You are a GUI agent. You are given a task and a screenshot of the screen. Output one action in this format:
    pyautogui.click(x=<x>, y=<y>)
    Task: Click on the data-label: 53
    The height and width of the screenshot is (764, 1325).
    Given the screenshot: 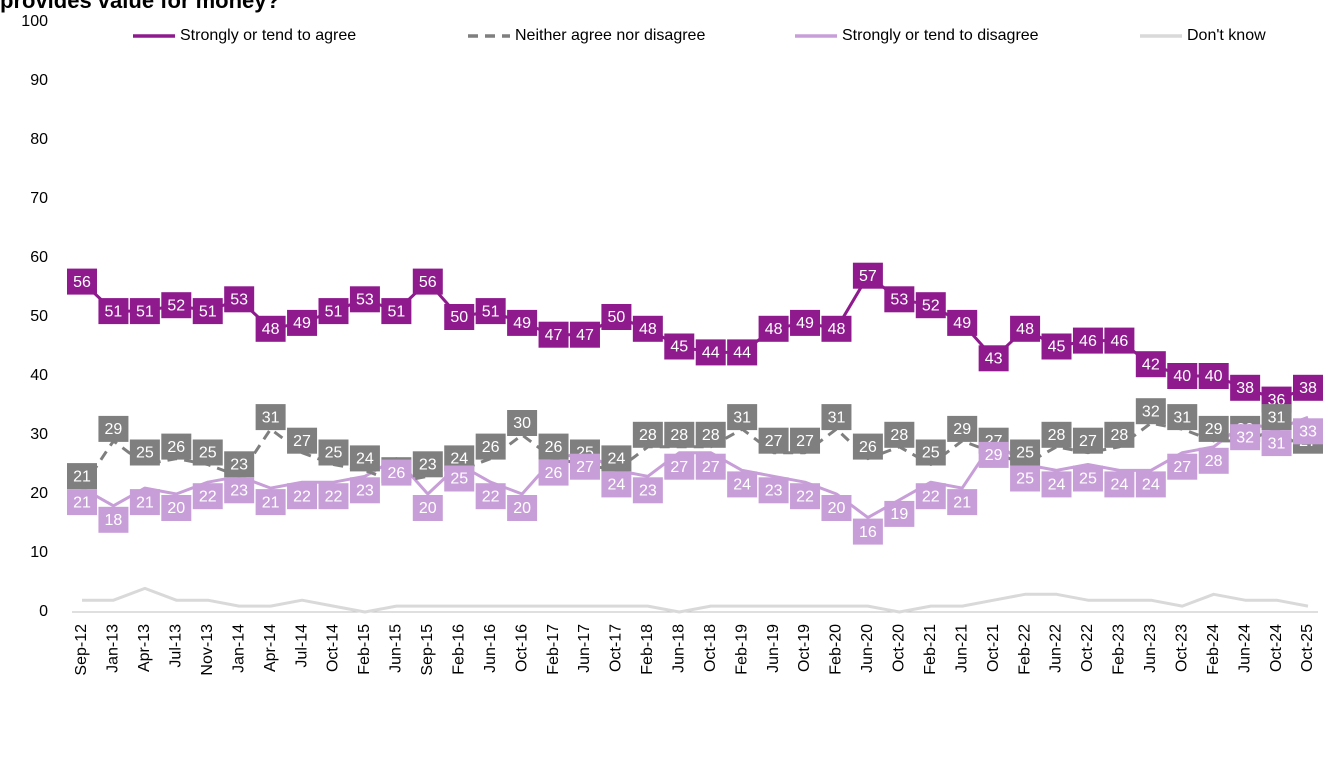 What is the action you would take?
    pyautogui.click(x=239, y=299)
    